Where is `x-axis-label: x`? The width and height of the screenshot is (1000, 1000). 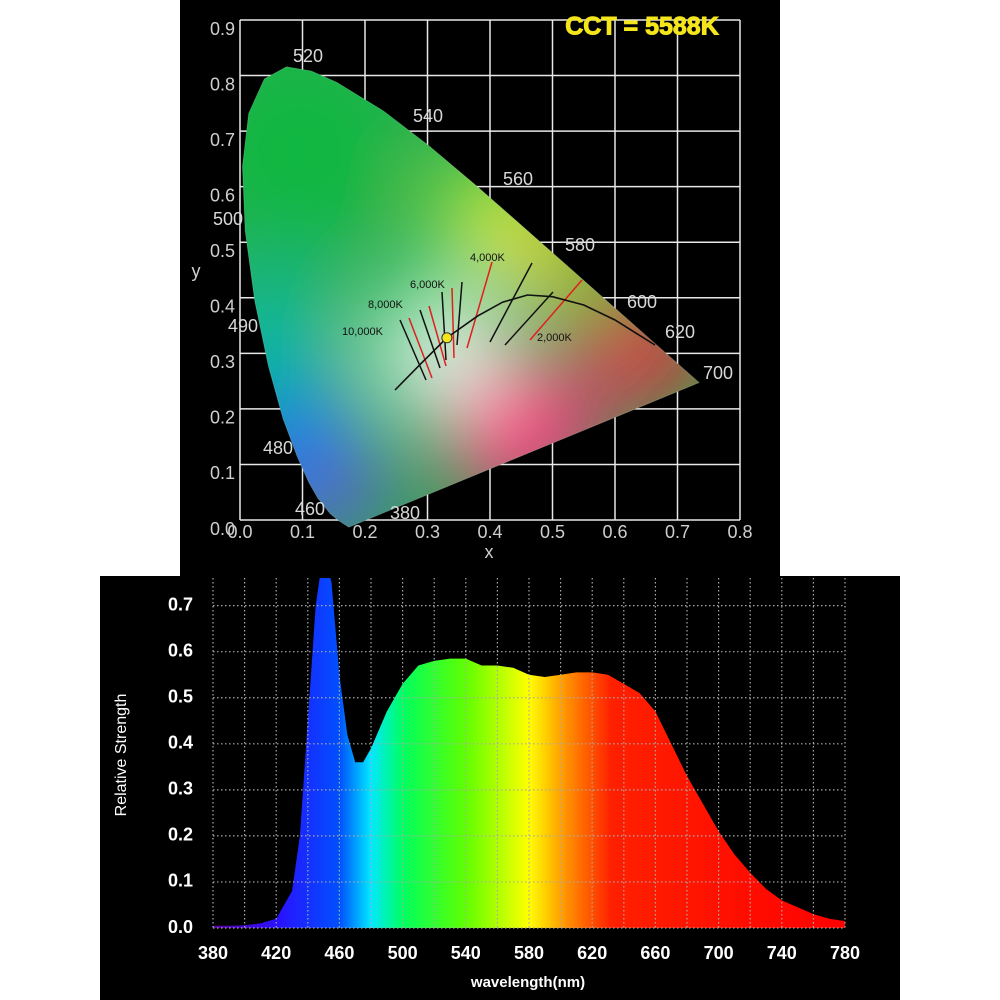
x-axis-label: x is located at coordinates (489, 552).